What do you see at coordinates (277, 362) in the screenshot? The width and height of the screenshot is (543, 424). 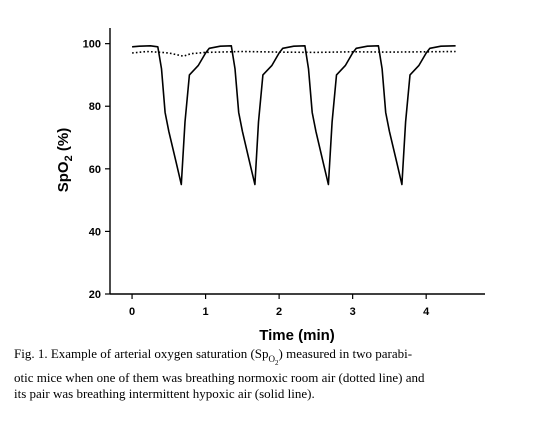 I see `caption-subscript-number: 2` at bounding box center [277, 362].